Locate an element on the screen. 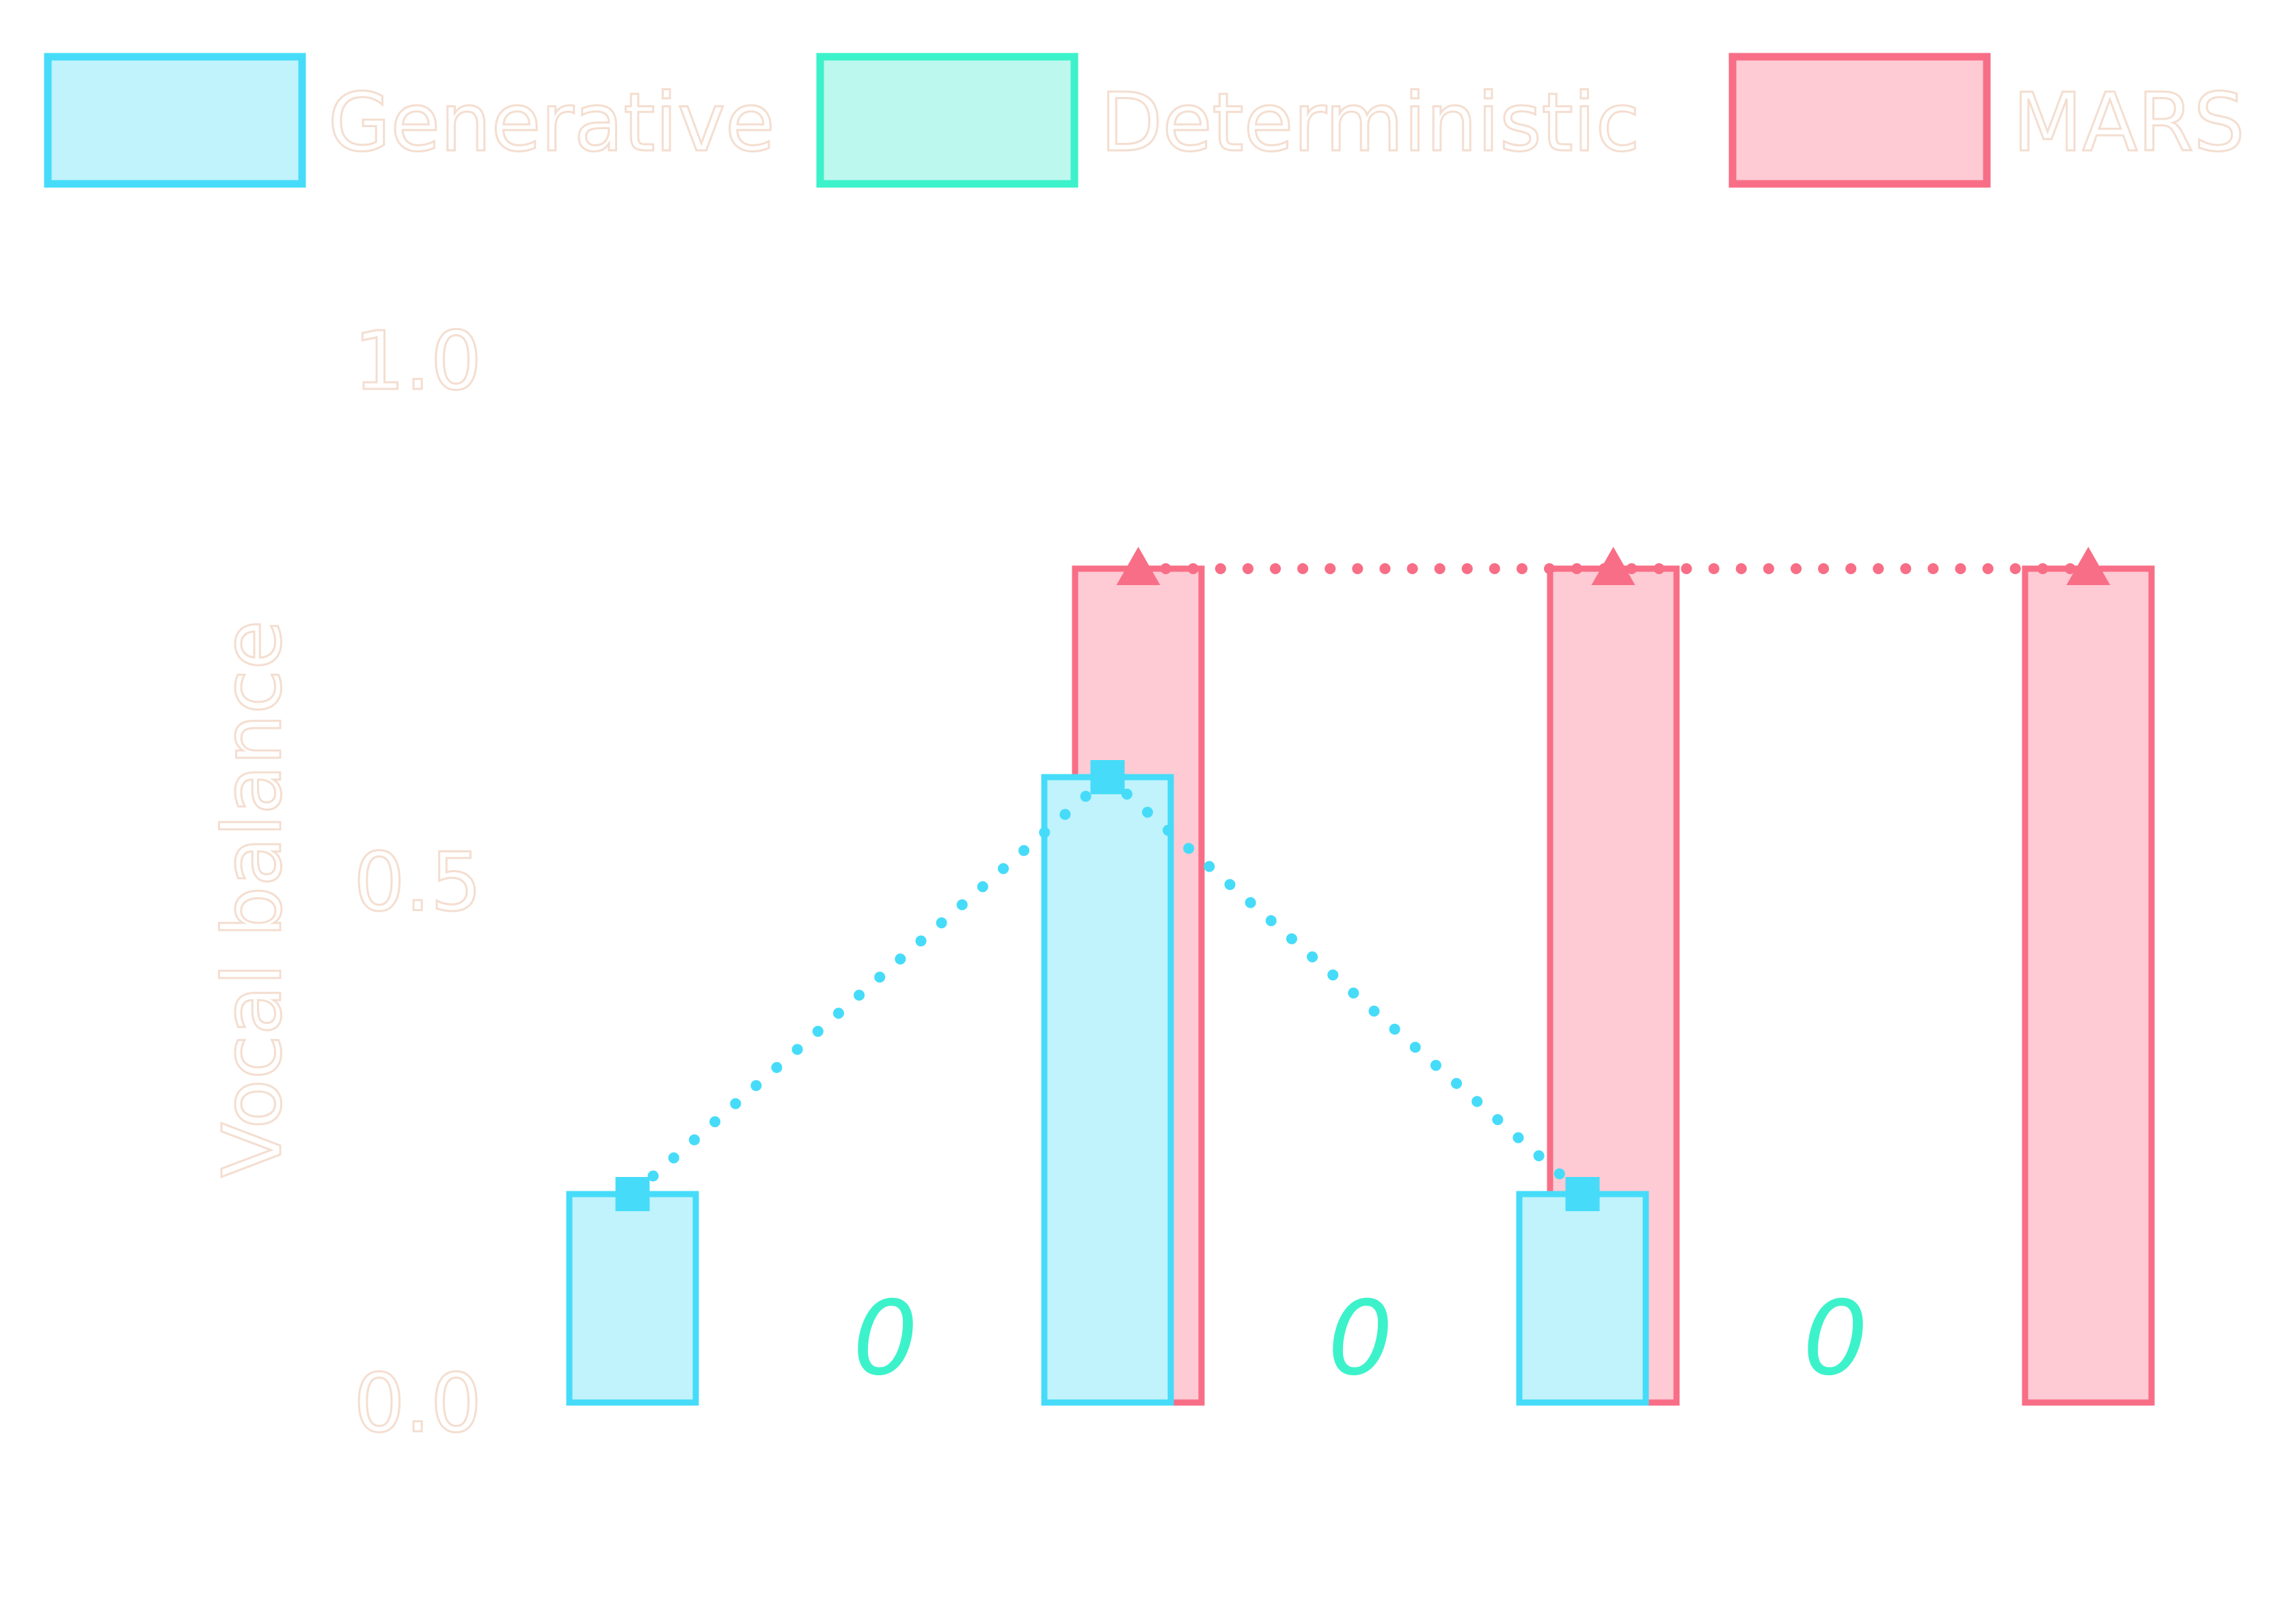  y-tick-label: 1.0 is located at coordinates (418, 361).